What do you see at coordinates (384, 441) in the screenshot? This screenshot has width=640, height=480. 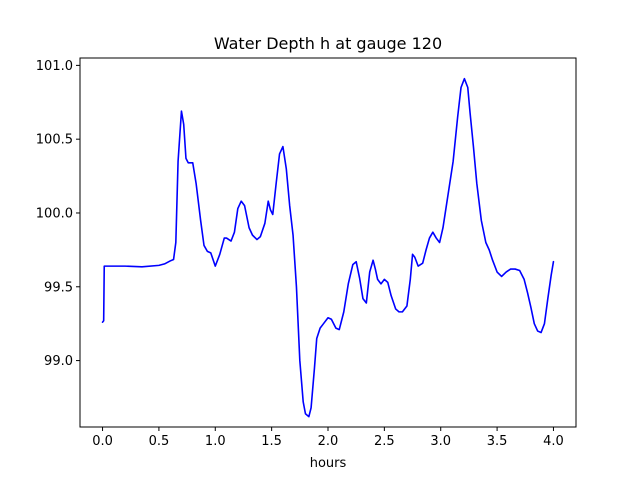 I see `x-tick-label: 2.5` at bounding box center [384, 441].